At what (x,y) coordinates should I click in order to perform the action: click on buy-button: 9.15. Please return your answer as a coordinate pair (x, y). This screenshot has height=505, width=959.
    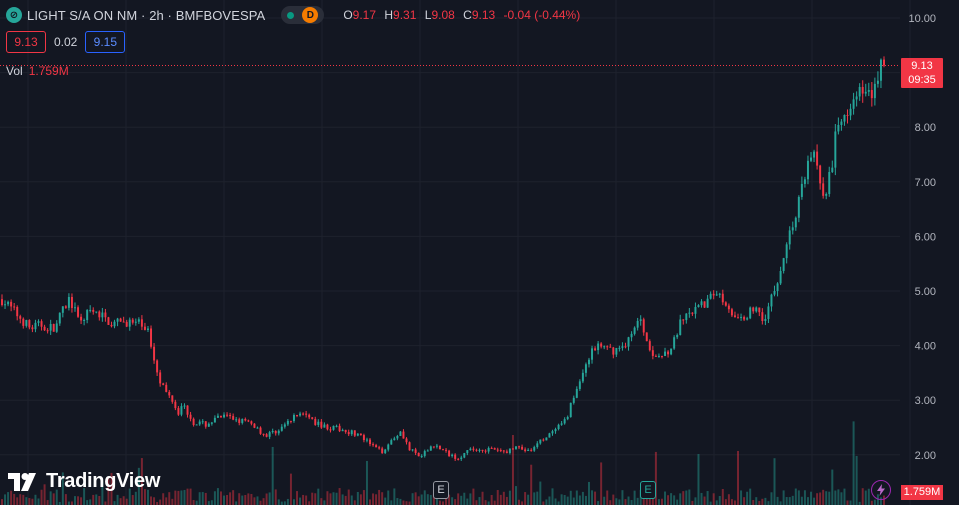
    Looking at the image, I should click on (105, 42).